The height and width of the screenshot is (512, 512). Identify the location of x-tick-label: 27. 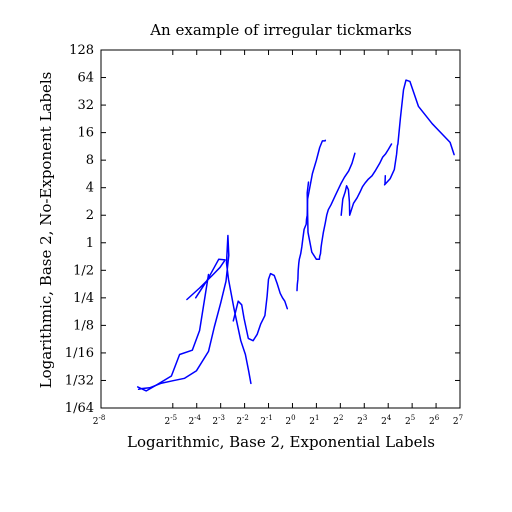
(458, 420).